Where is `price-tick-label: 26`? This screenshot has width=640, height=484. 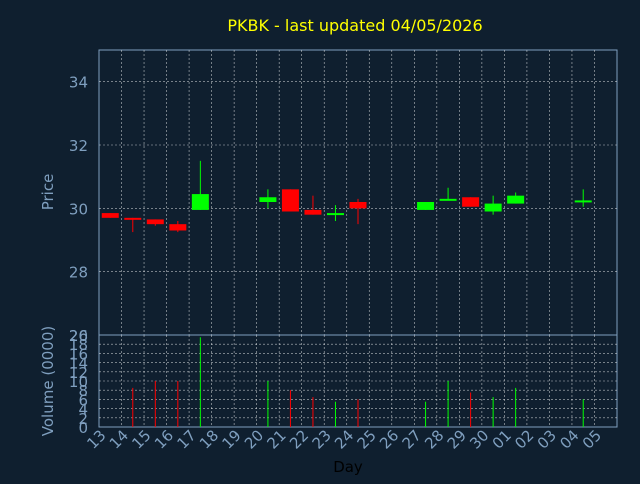
price-tick-label: 26 is located at coordinates (78, 336).